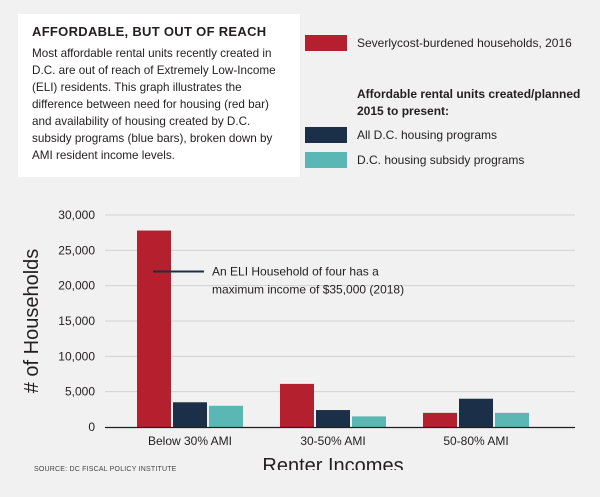 The height and width of the screenshot is (497, 600). Describe the element at coordinates (80, 392) in the screenshot. I see `y-tick-label: 5,000` at that location.